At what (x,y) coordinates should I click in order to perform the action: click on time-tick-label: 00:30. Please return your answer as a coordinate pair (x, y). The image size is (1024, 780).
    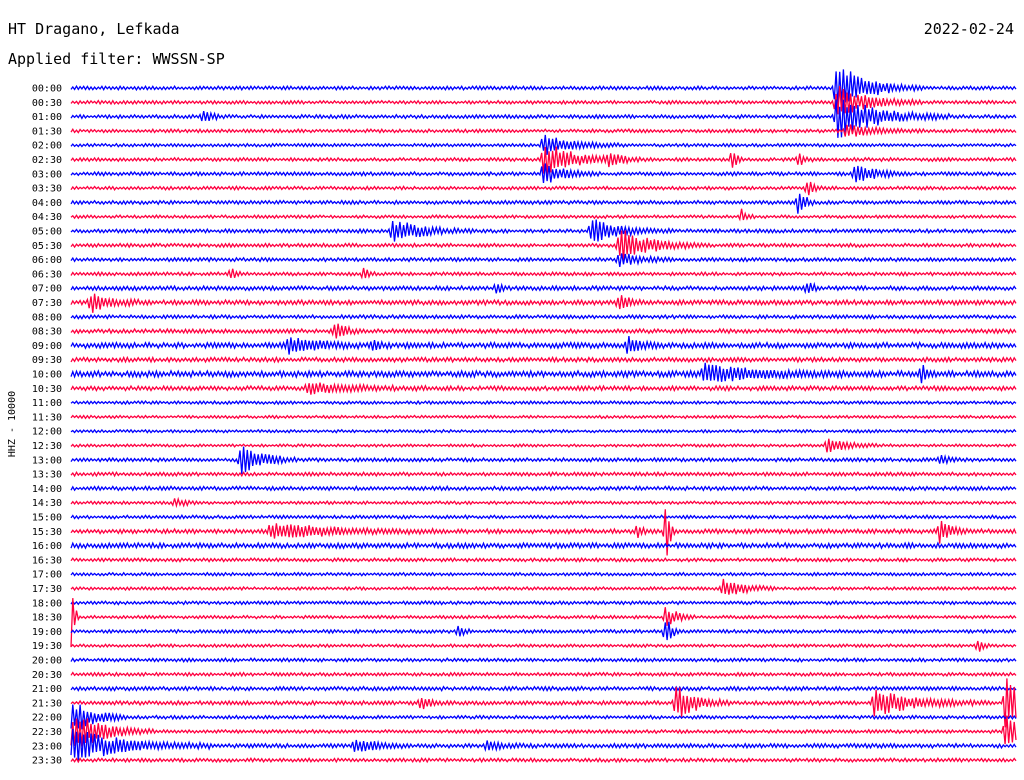
    Looking at the image, I should click on (47, 103).